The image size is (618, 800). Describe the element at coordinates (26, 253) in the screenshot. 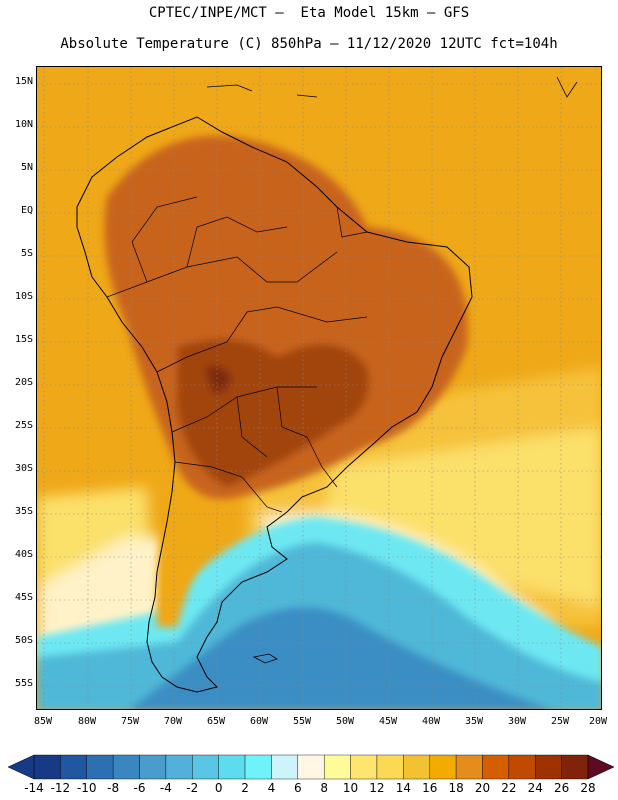

I see `lat-label-5s: 5S` at that location.